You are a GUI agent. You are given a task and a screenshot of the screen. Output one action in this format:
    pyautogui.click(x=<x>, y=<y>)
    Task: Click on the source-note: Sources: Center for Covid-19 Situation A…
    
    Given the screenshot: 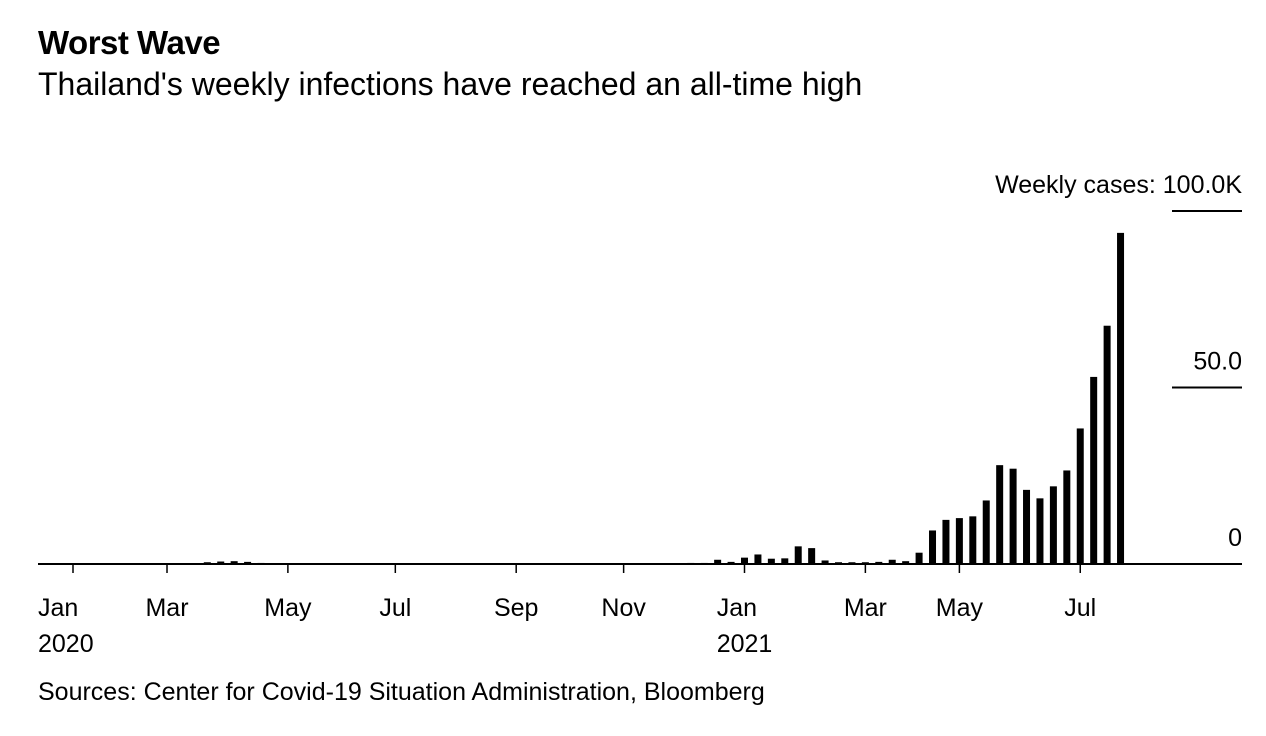 What is the action you would take?
    pyautogui.click(x=401, y=692)
    